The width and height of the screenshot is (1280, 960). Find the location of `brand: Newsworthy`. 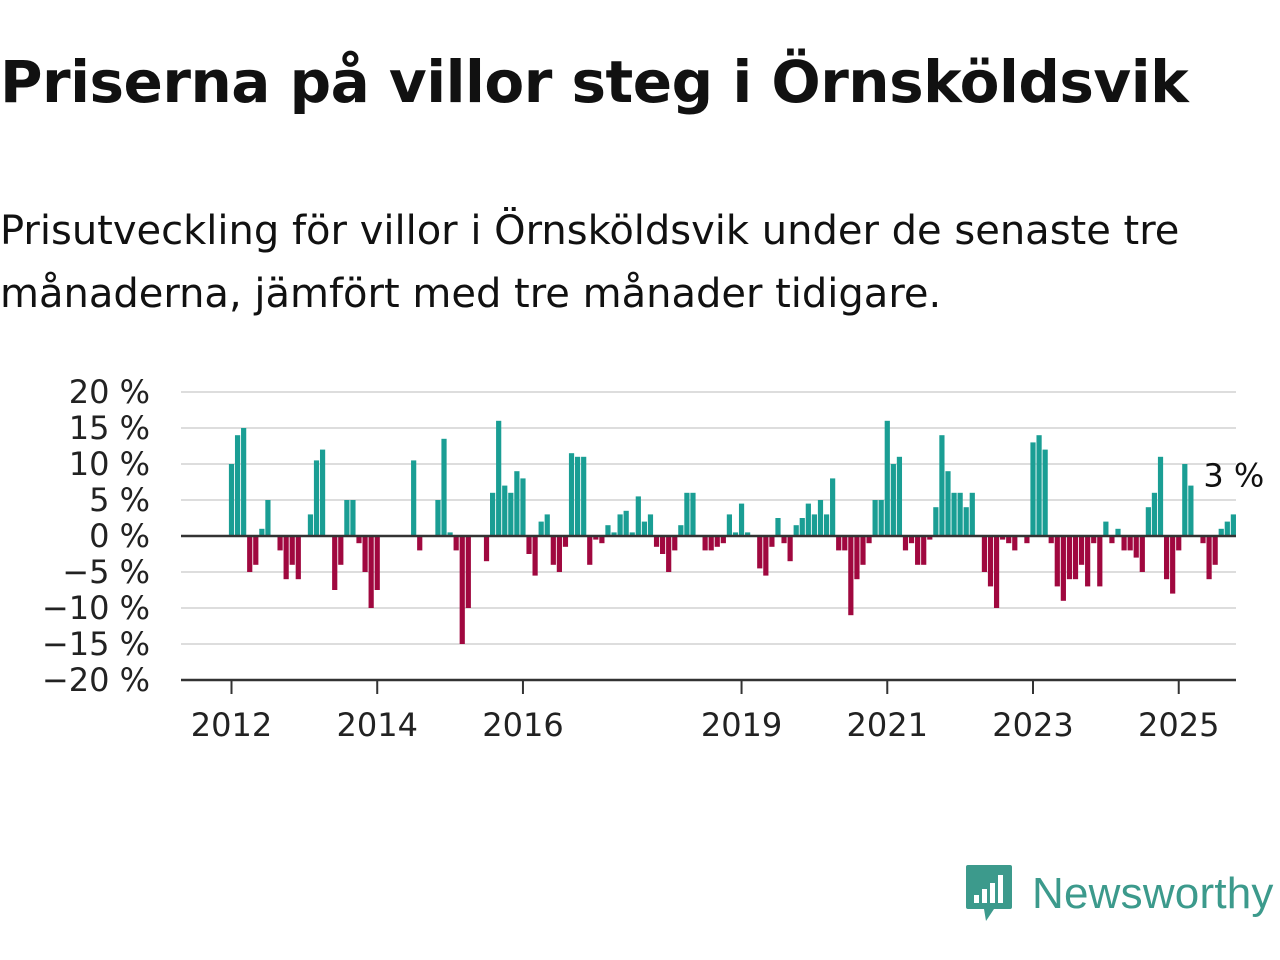

brand: Newsworthy is located at coordinates (1119, 894).